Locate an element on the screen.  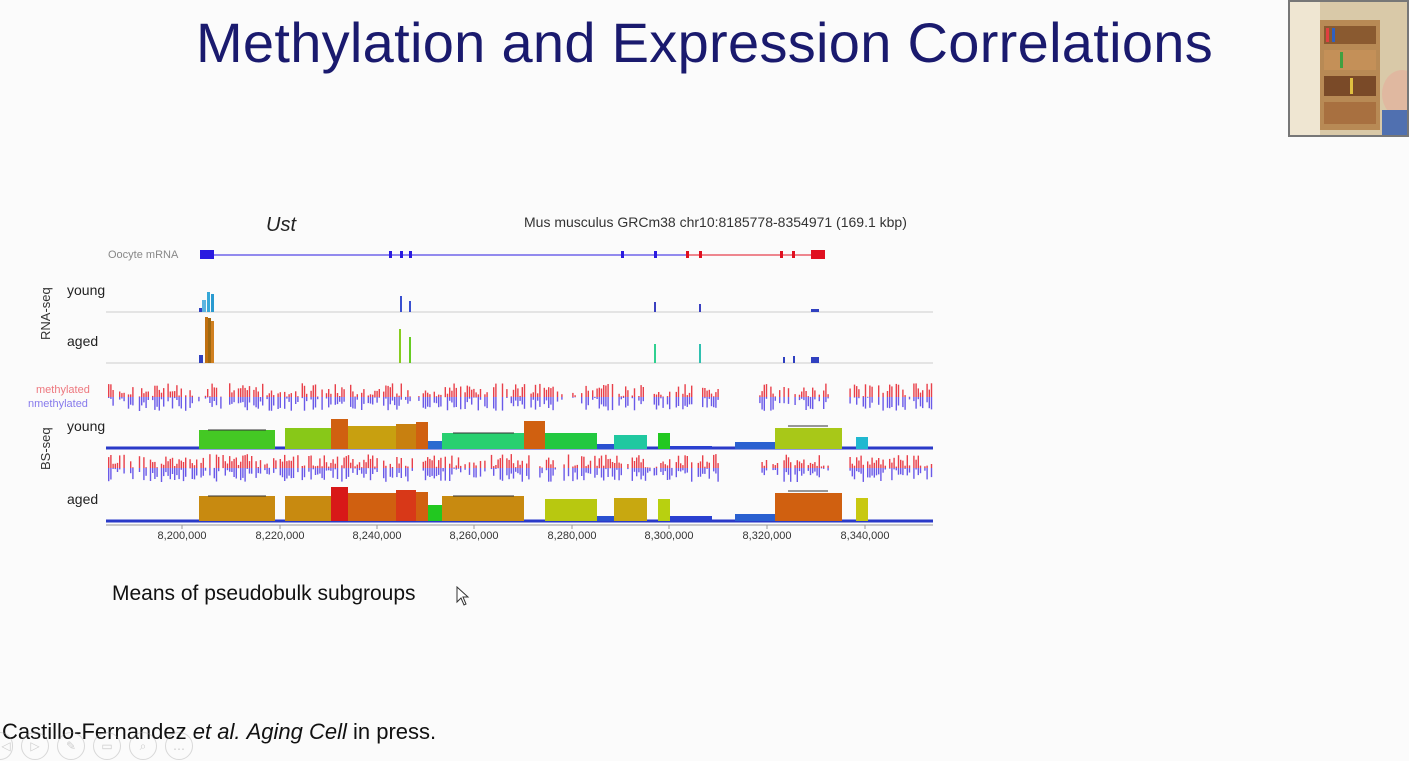
slides-icon: ▭ is located at coordinates (107, 746).